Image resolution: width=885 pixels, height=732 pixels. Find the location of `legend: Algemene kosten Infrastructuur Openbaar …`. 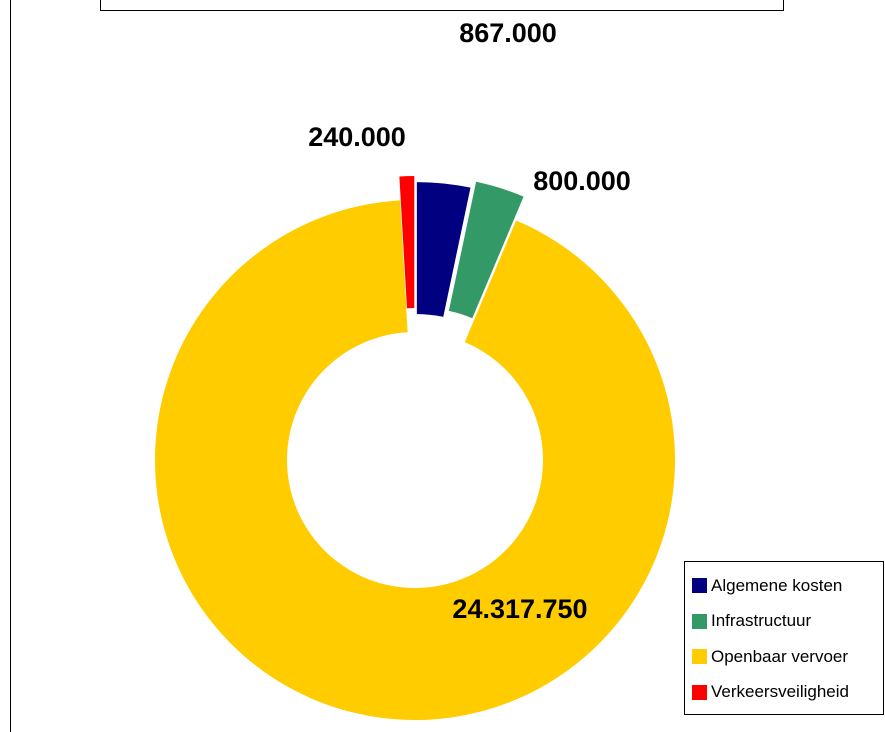

legend: Algemene kosten Infrastructuur Openbaar … is located at coordinates (784, 638).